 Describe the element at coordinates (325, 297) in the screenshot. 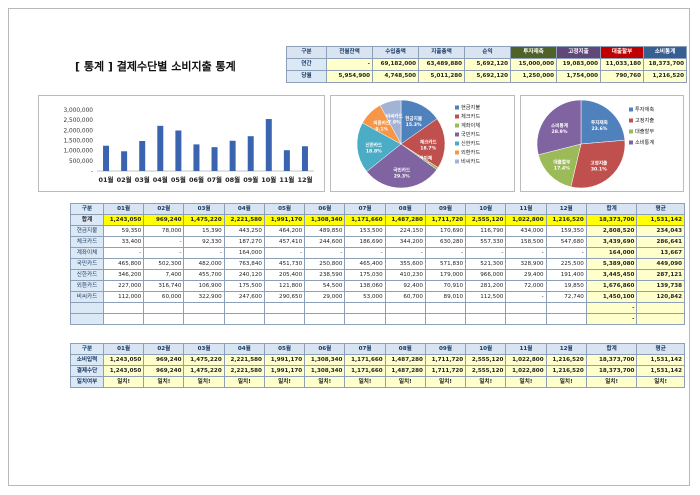

I see `table-cell: 29,000` at that location.